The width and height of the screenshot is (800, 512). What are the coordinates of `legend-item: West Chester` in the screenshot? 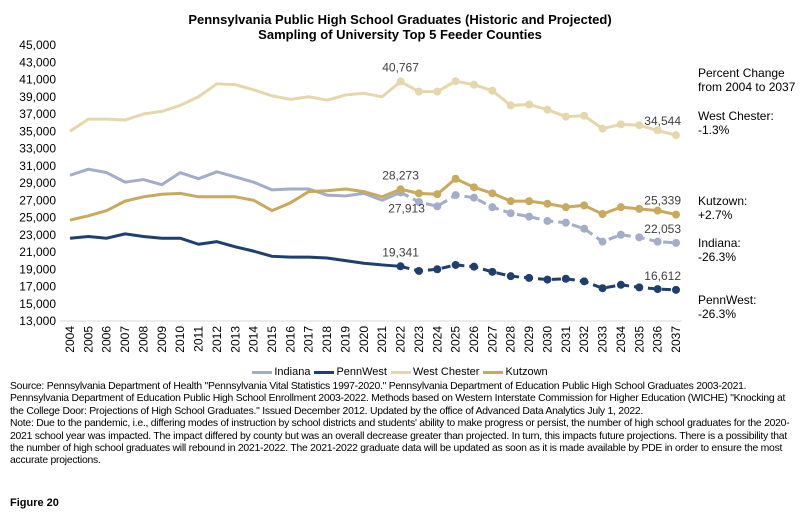 It's located at (435, 372).